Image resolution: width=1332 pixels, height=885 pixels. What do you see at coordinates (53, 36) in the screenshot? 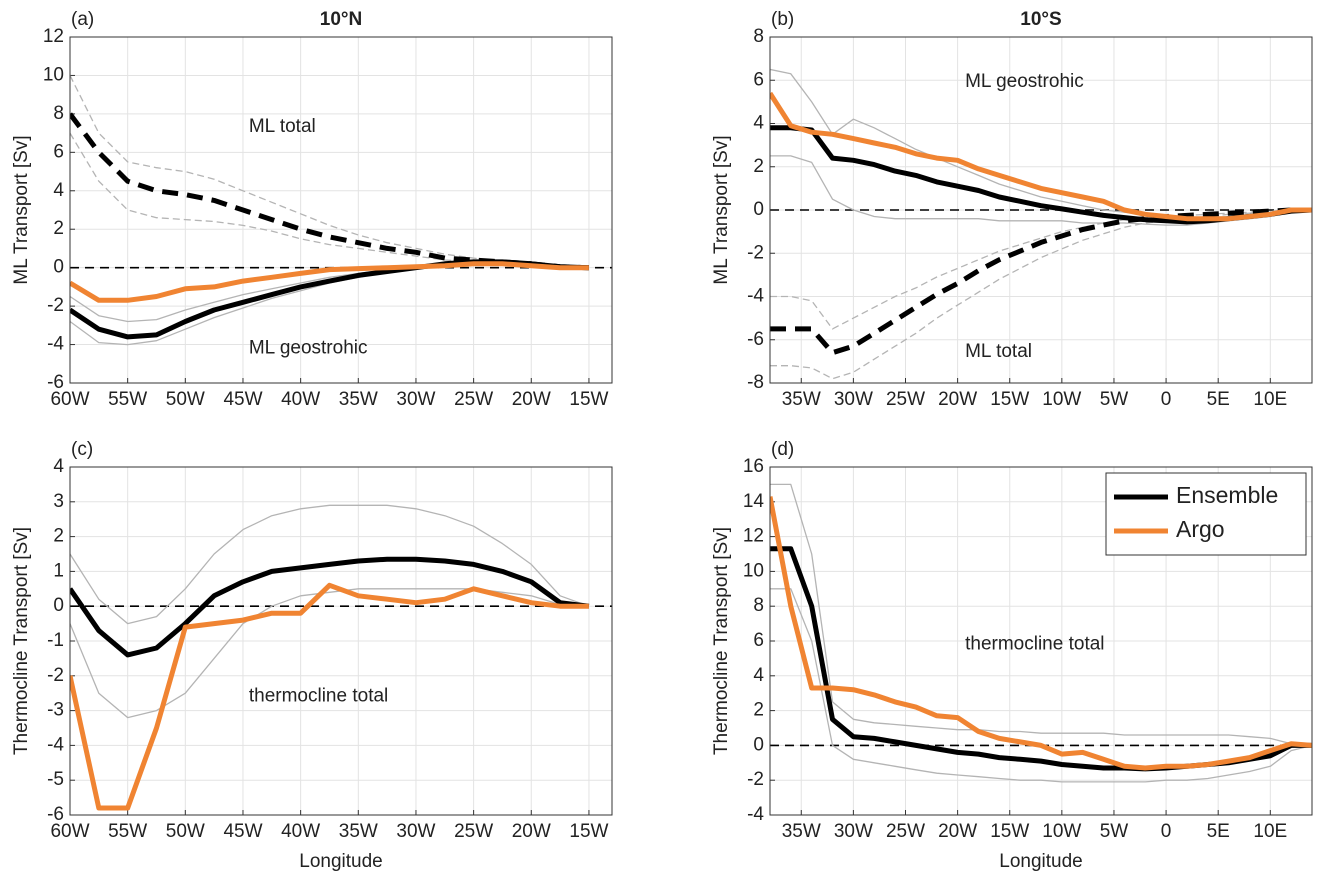
I see `y-tick-label: 12` at bounding box center [53, 36].